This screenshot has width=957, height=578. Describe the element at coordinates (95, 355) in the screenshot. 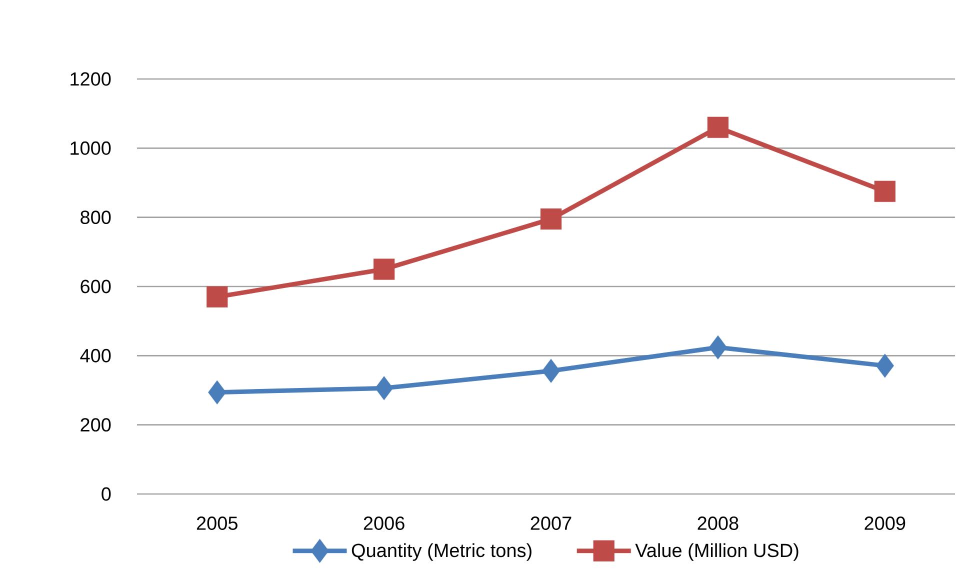

I see `y-tick-label: 400` at that location.